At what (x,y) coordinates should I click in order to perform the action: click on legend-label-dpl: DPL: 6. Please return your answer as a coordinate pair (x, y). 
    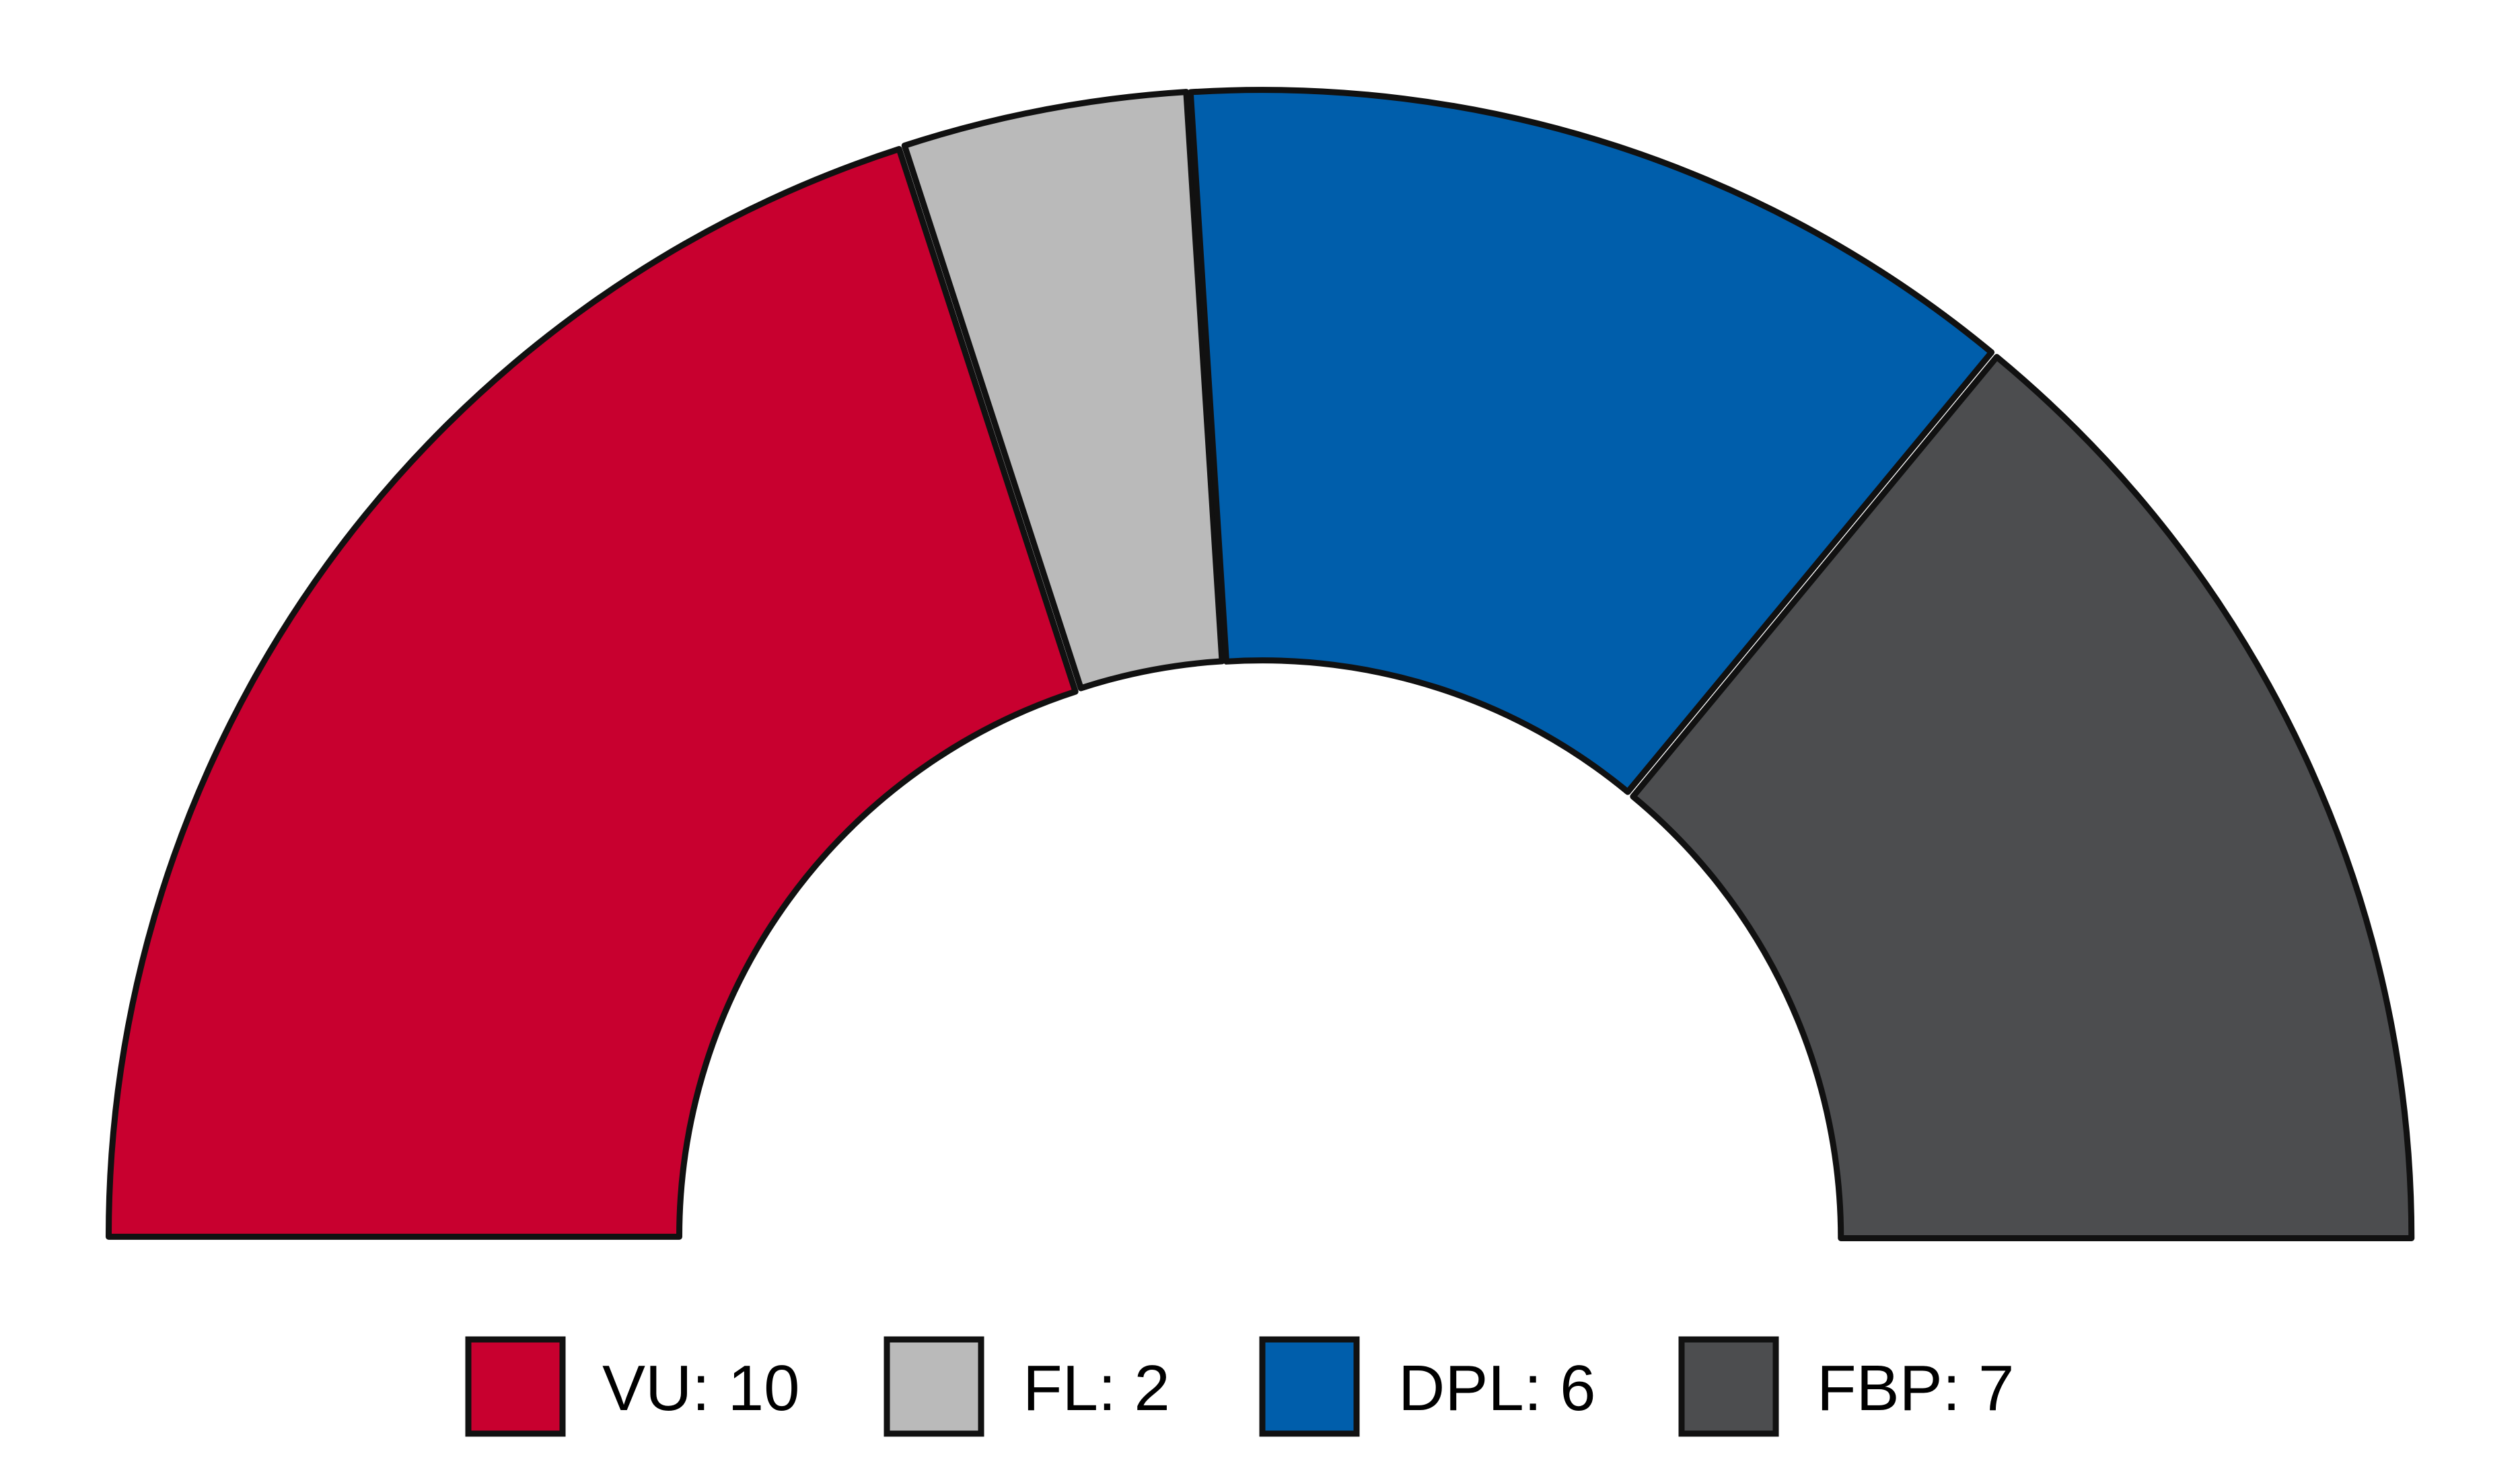
    Looking at the image, I should click on (1496, 1388).